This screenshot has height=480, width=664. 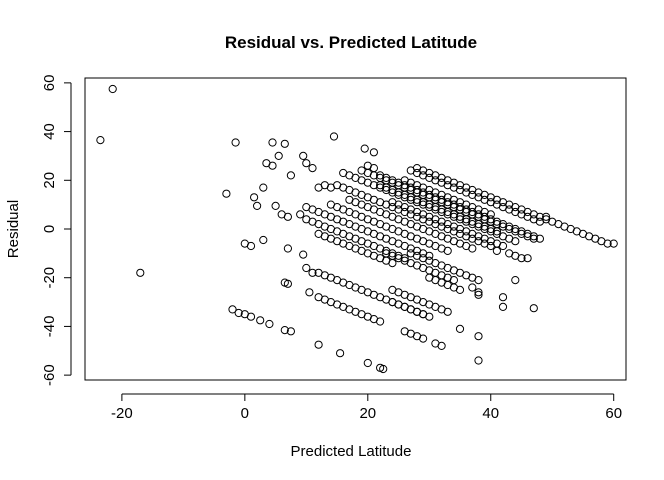 I want to click on x-axis: -20 0 20 40 60, so click(x=366, y=407).